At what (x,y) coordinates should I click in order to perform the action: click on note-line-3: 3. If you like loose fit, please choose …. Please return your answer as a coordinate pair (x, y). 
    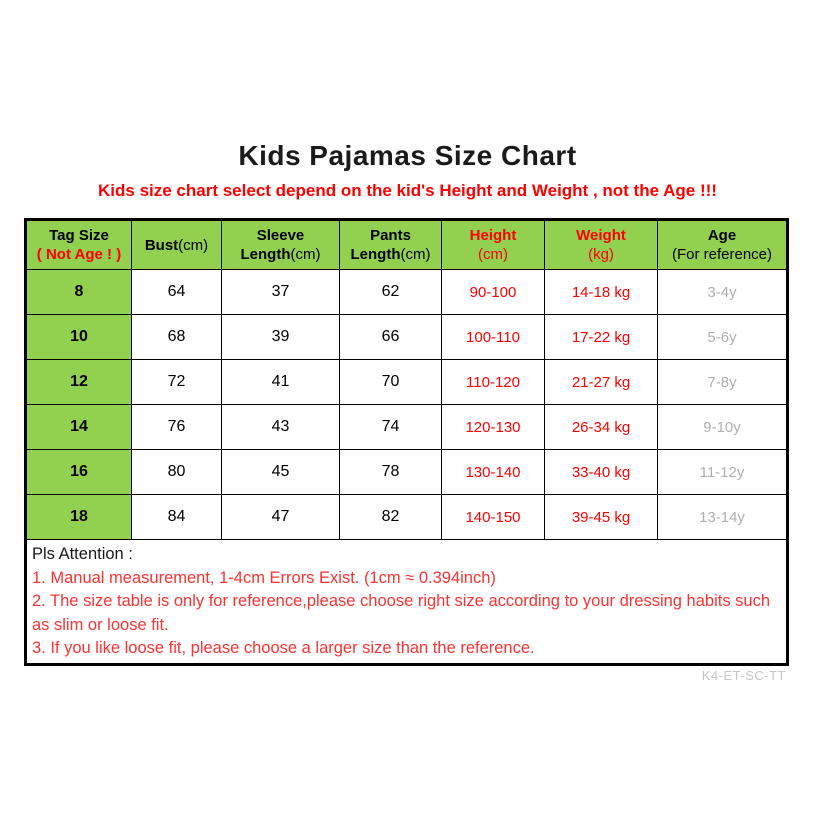
    Looking at the image, I should click on (283, 648).